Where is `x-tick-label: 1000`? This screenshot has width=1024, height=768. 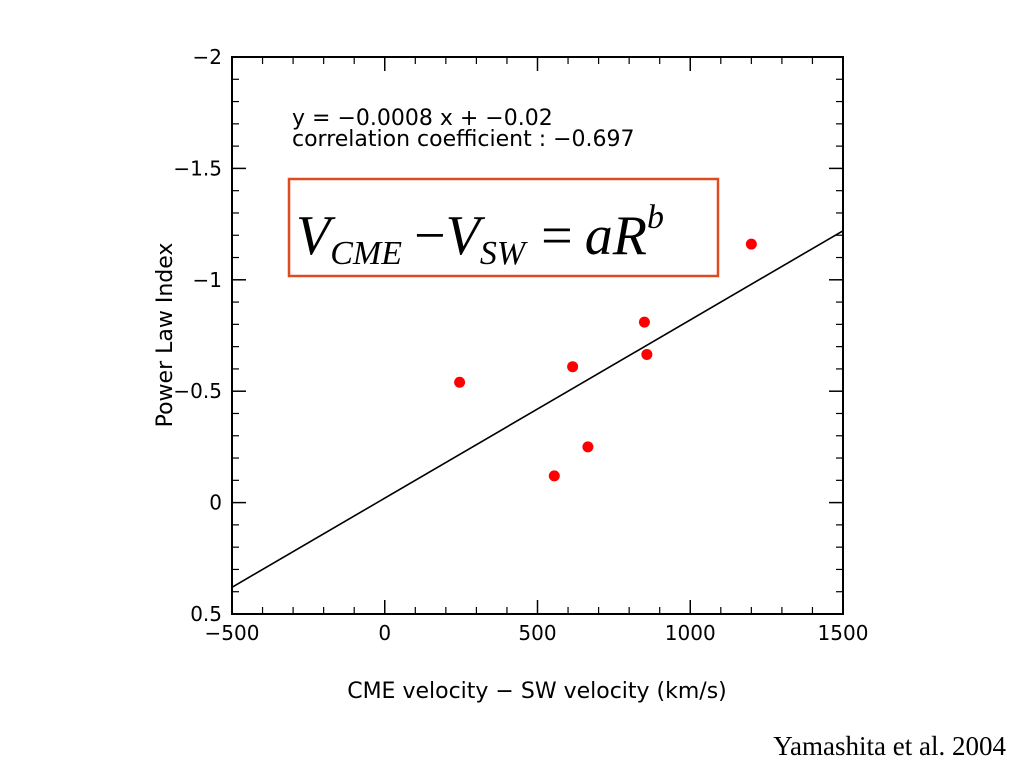 x-tick-label: 1000 is located at coordinates (690, 633).